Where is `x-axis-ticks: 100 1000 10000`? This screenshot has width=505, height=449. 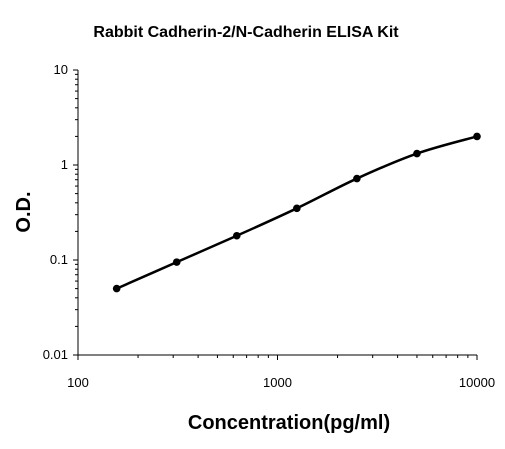 x-axis-ticks: 100 1000 10000 is located at coordinates (281, 372).